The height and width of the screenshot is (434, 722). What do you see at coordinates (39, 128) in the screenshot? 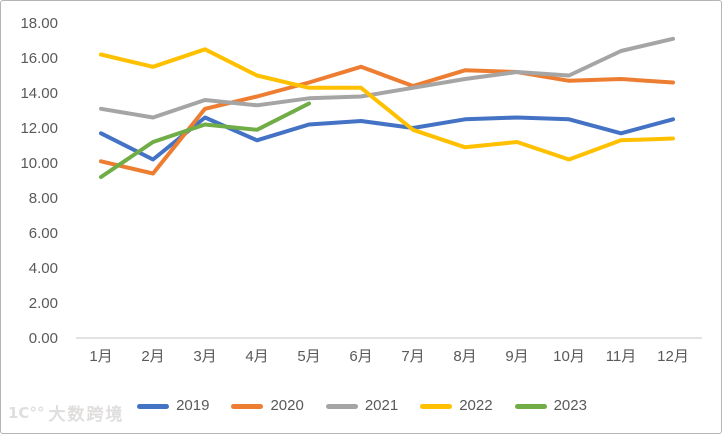
I see `y-axis-tick-label: 12.00` at bounding box center [39, 128].